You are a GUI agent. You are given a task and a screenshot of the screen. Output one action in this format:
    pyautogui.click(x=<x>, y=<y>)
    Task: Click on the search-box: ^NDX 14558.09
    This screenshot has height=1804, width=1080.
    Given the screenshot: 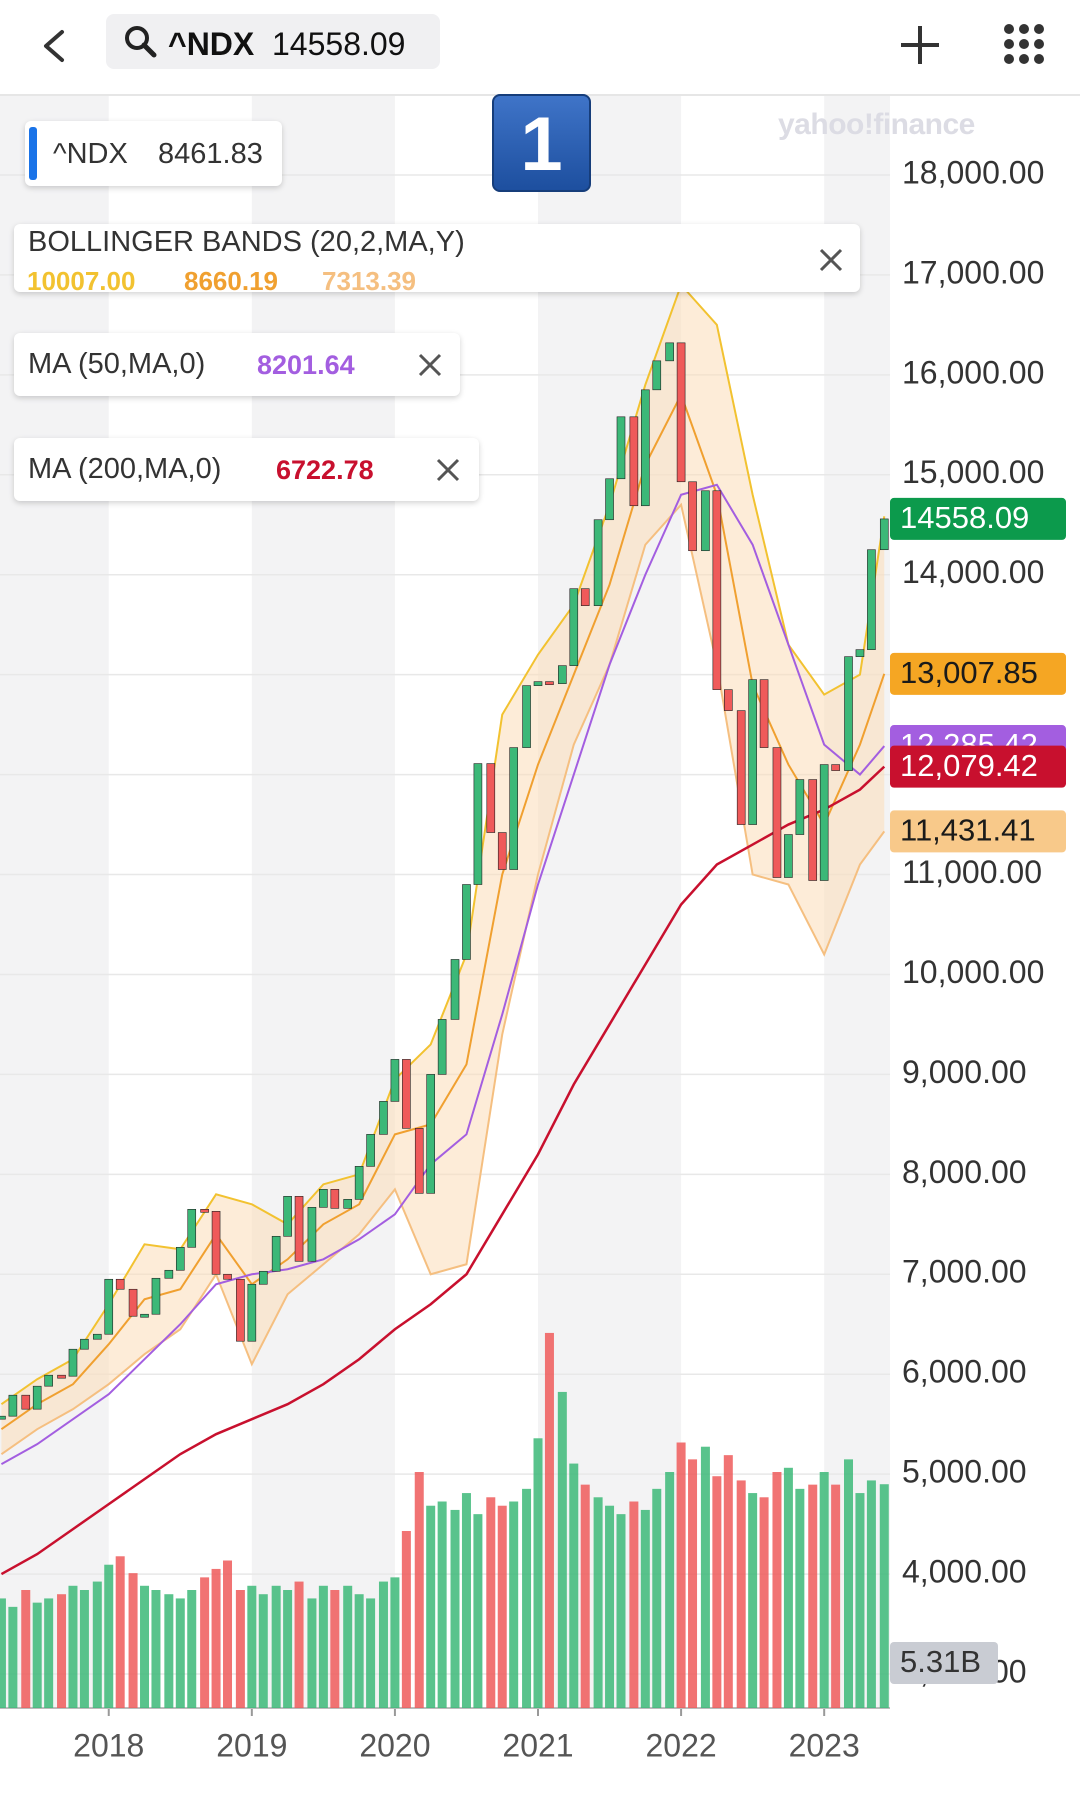 What is the action you would take?
    pyautogui.click(x=273, y=41)
    